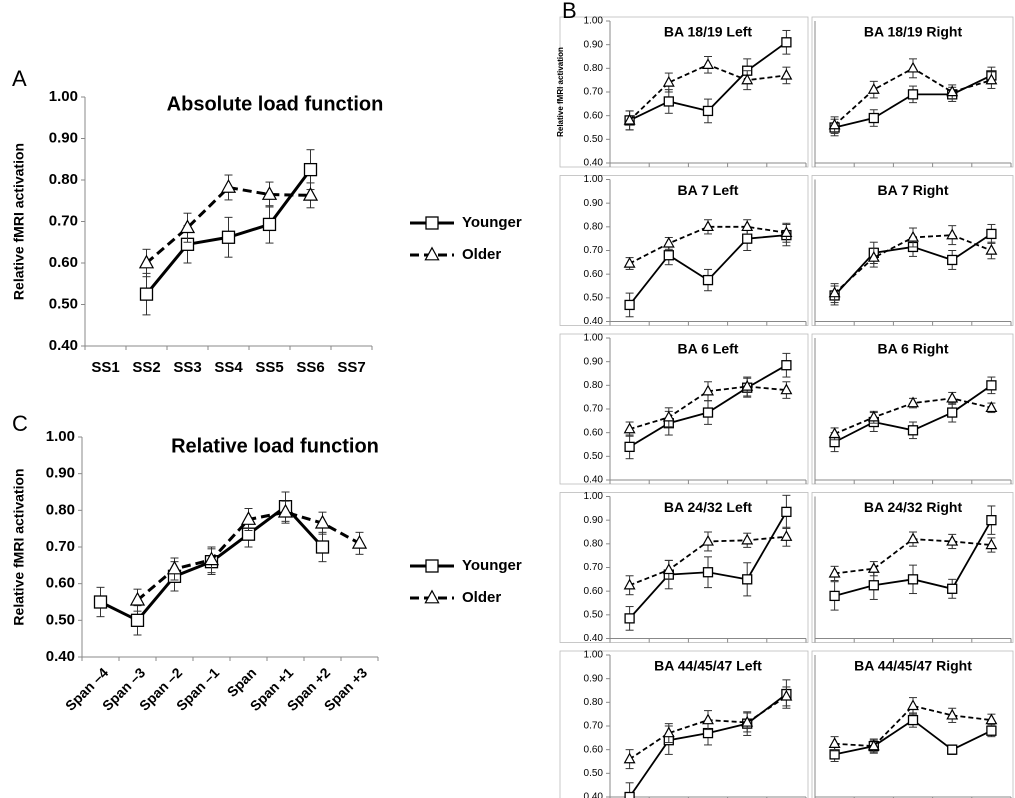 The height and width of the screenshot is (798, 1015). Describe the element at coordinates (105, 367) in the screenshot. I see `x-tick-label: SS1` at that location.